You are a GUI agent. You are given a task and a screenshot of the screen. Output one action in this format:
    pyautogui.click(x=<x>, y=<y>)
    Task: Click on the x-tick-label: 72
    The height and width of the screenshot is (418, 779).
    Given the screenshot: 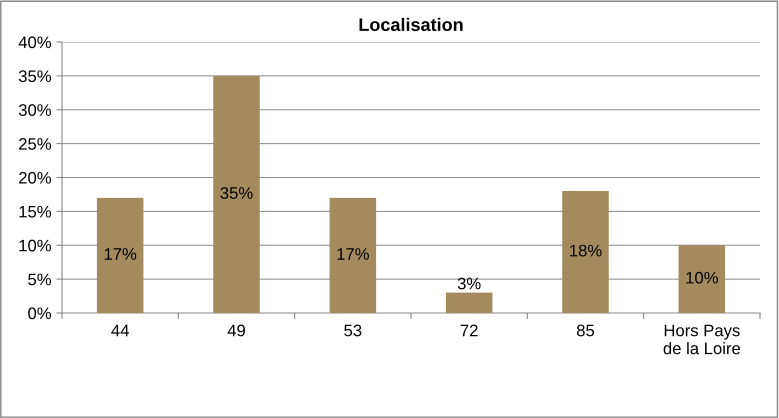 What is the action you would take?
    pyautogui.click(x=469, y=330)
    